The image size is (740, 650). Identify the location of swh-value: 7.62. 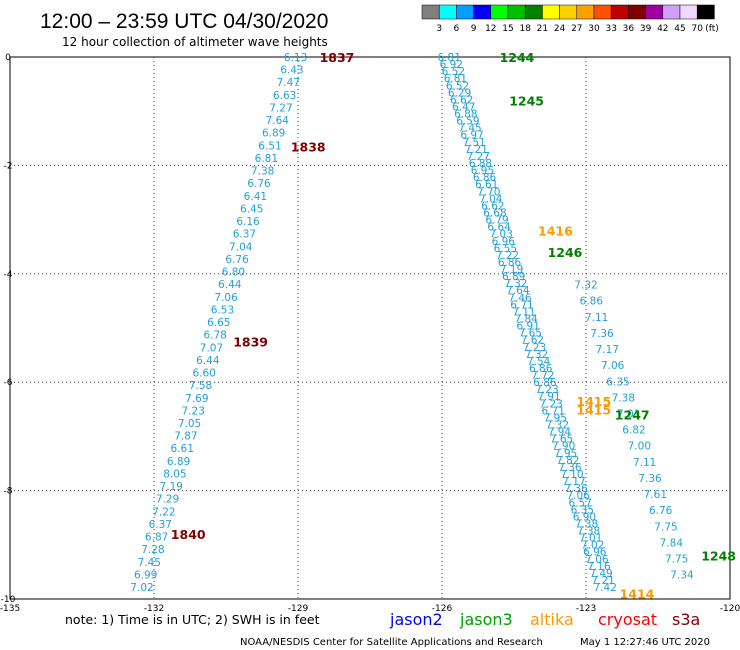
(532, 341).